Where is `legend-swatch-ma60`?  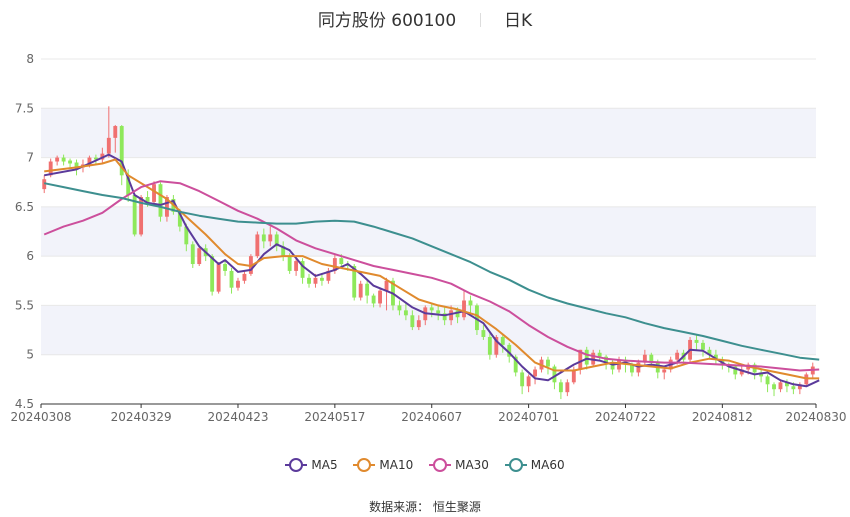
legend-swatch-ma60 is located at coordinates (515, 465).